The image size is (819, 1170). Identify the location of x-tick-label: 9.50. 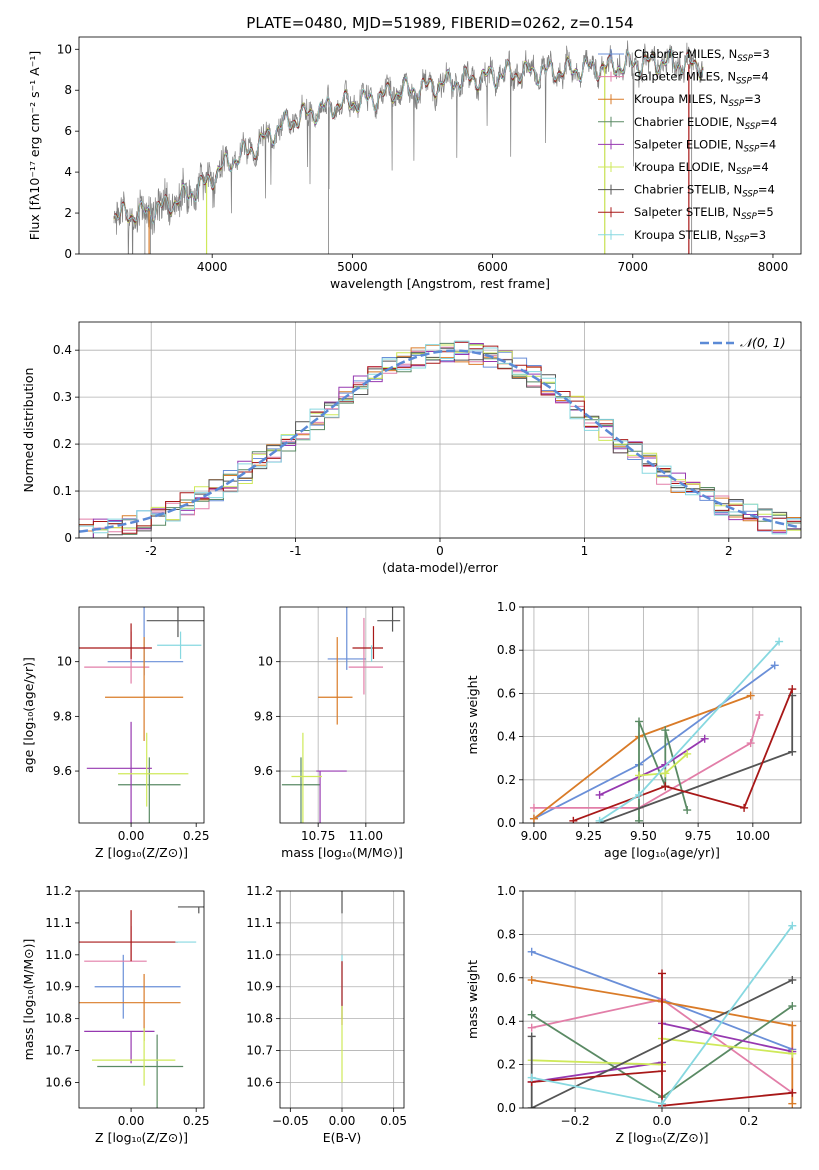
(643, 836).